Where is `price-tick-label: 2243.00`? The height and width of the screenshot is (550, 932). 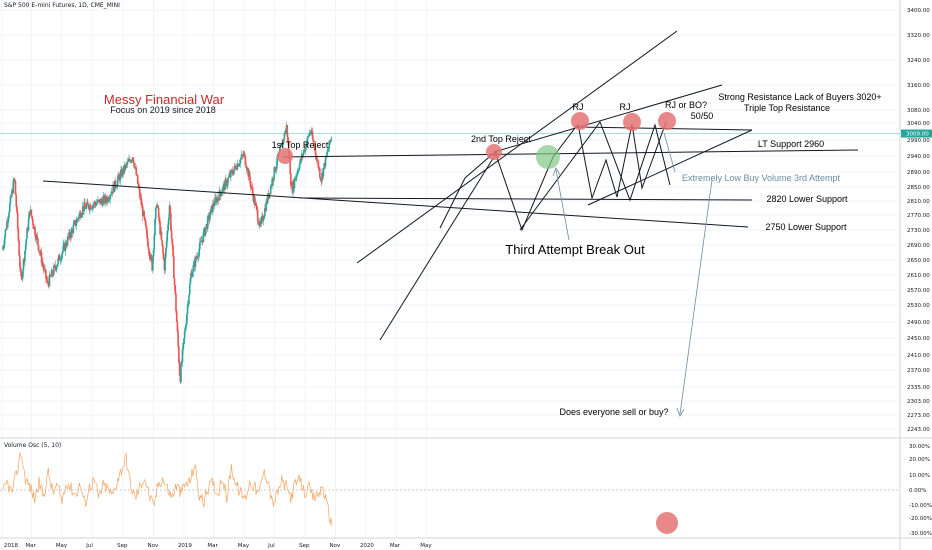
price-tick-label: 2243.00 is located at coordinates (918, 430).